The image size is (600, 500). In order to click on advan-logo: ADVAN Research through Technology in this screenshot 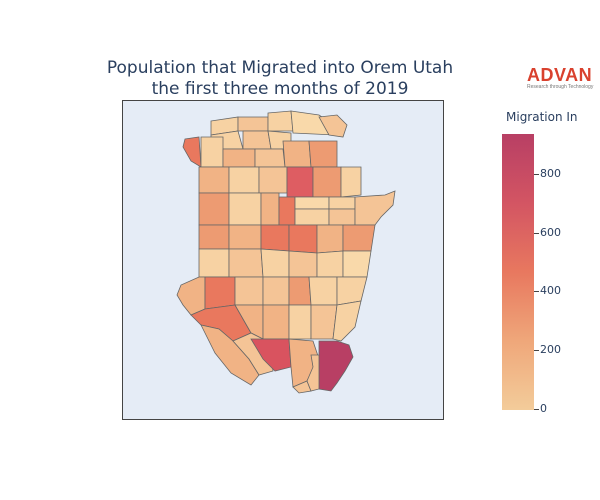, I will do `click(560, 77)`.